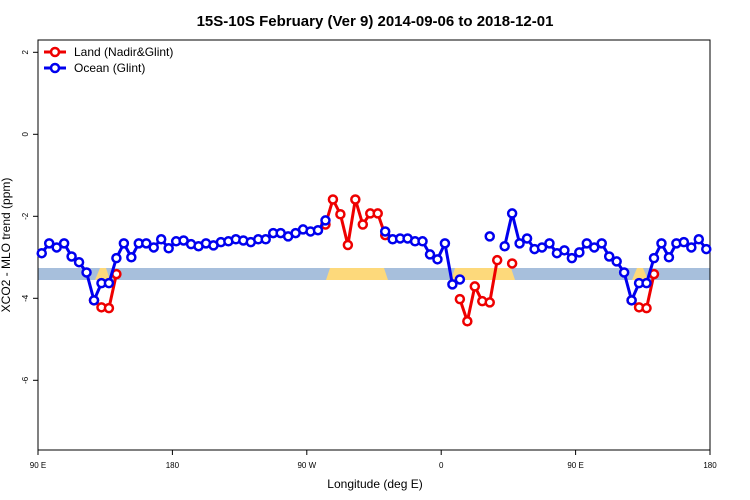 This screenshot has width=750, height=500. What do you see at coordinates (441, 465) in the screenshot?
I see `x-tick-label: 0` at bounding box center [441, 465].